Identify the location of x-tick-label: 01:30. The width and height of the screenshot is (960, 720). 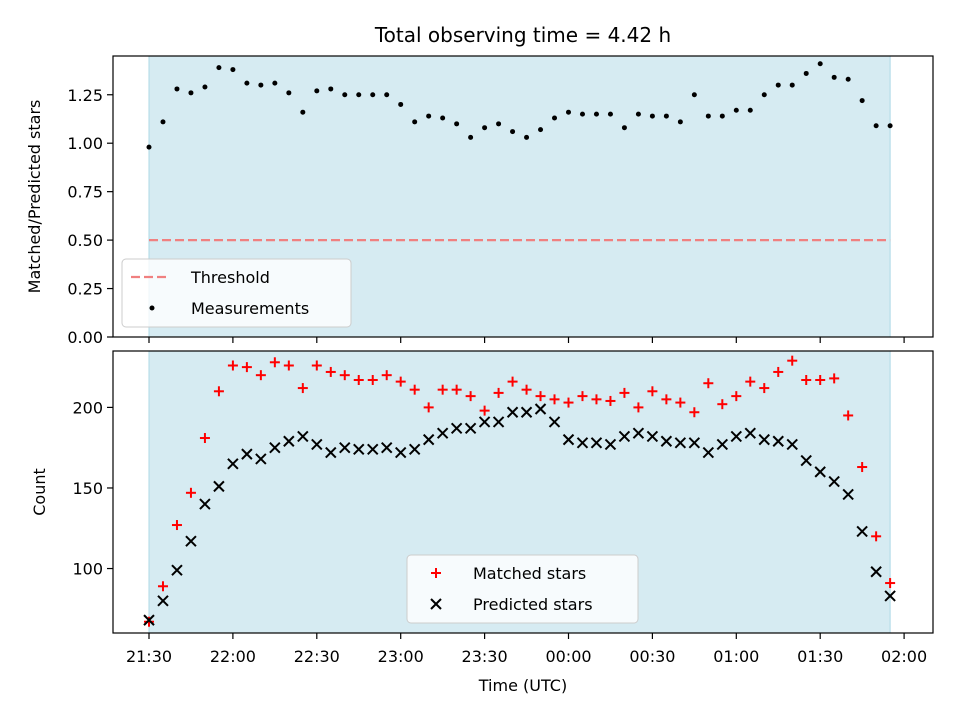
(820, 656).